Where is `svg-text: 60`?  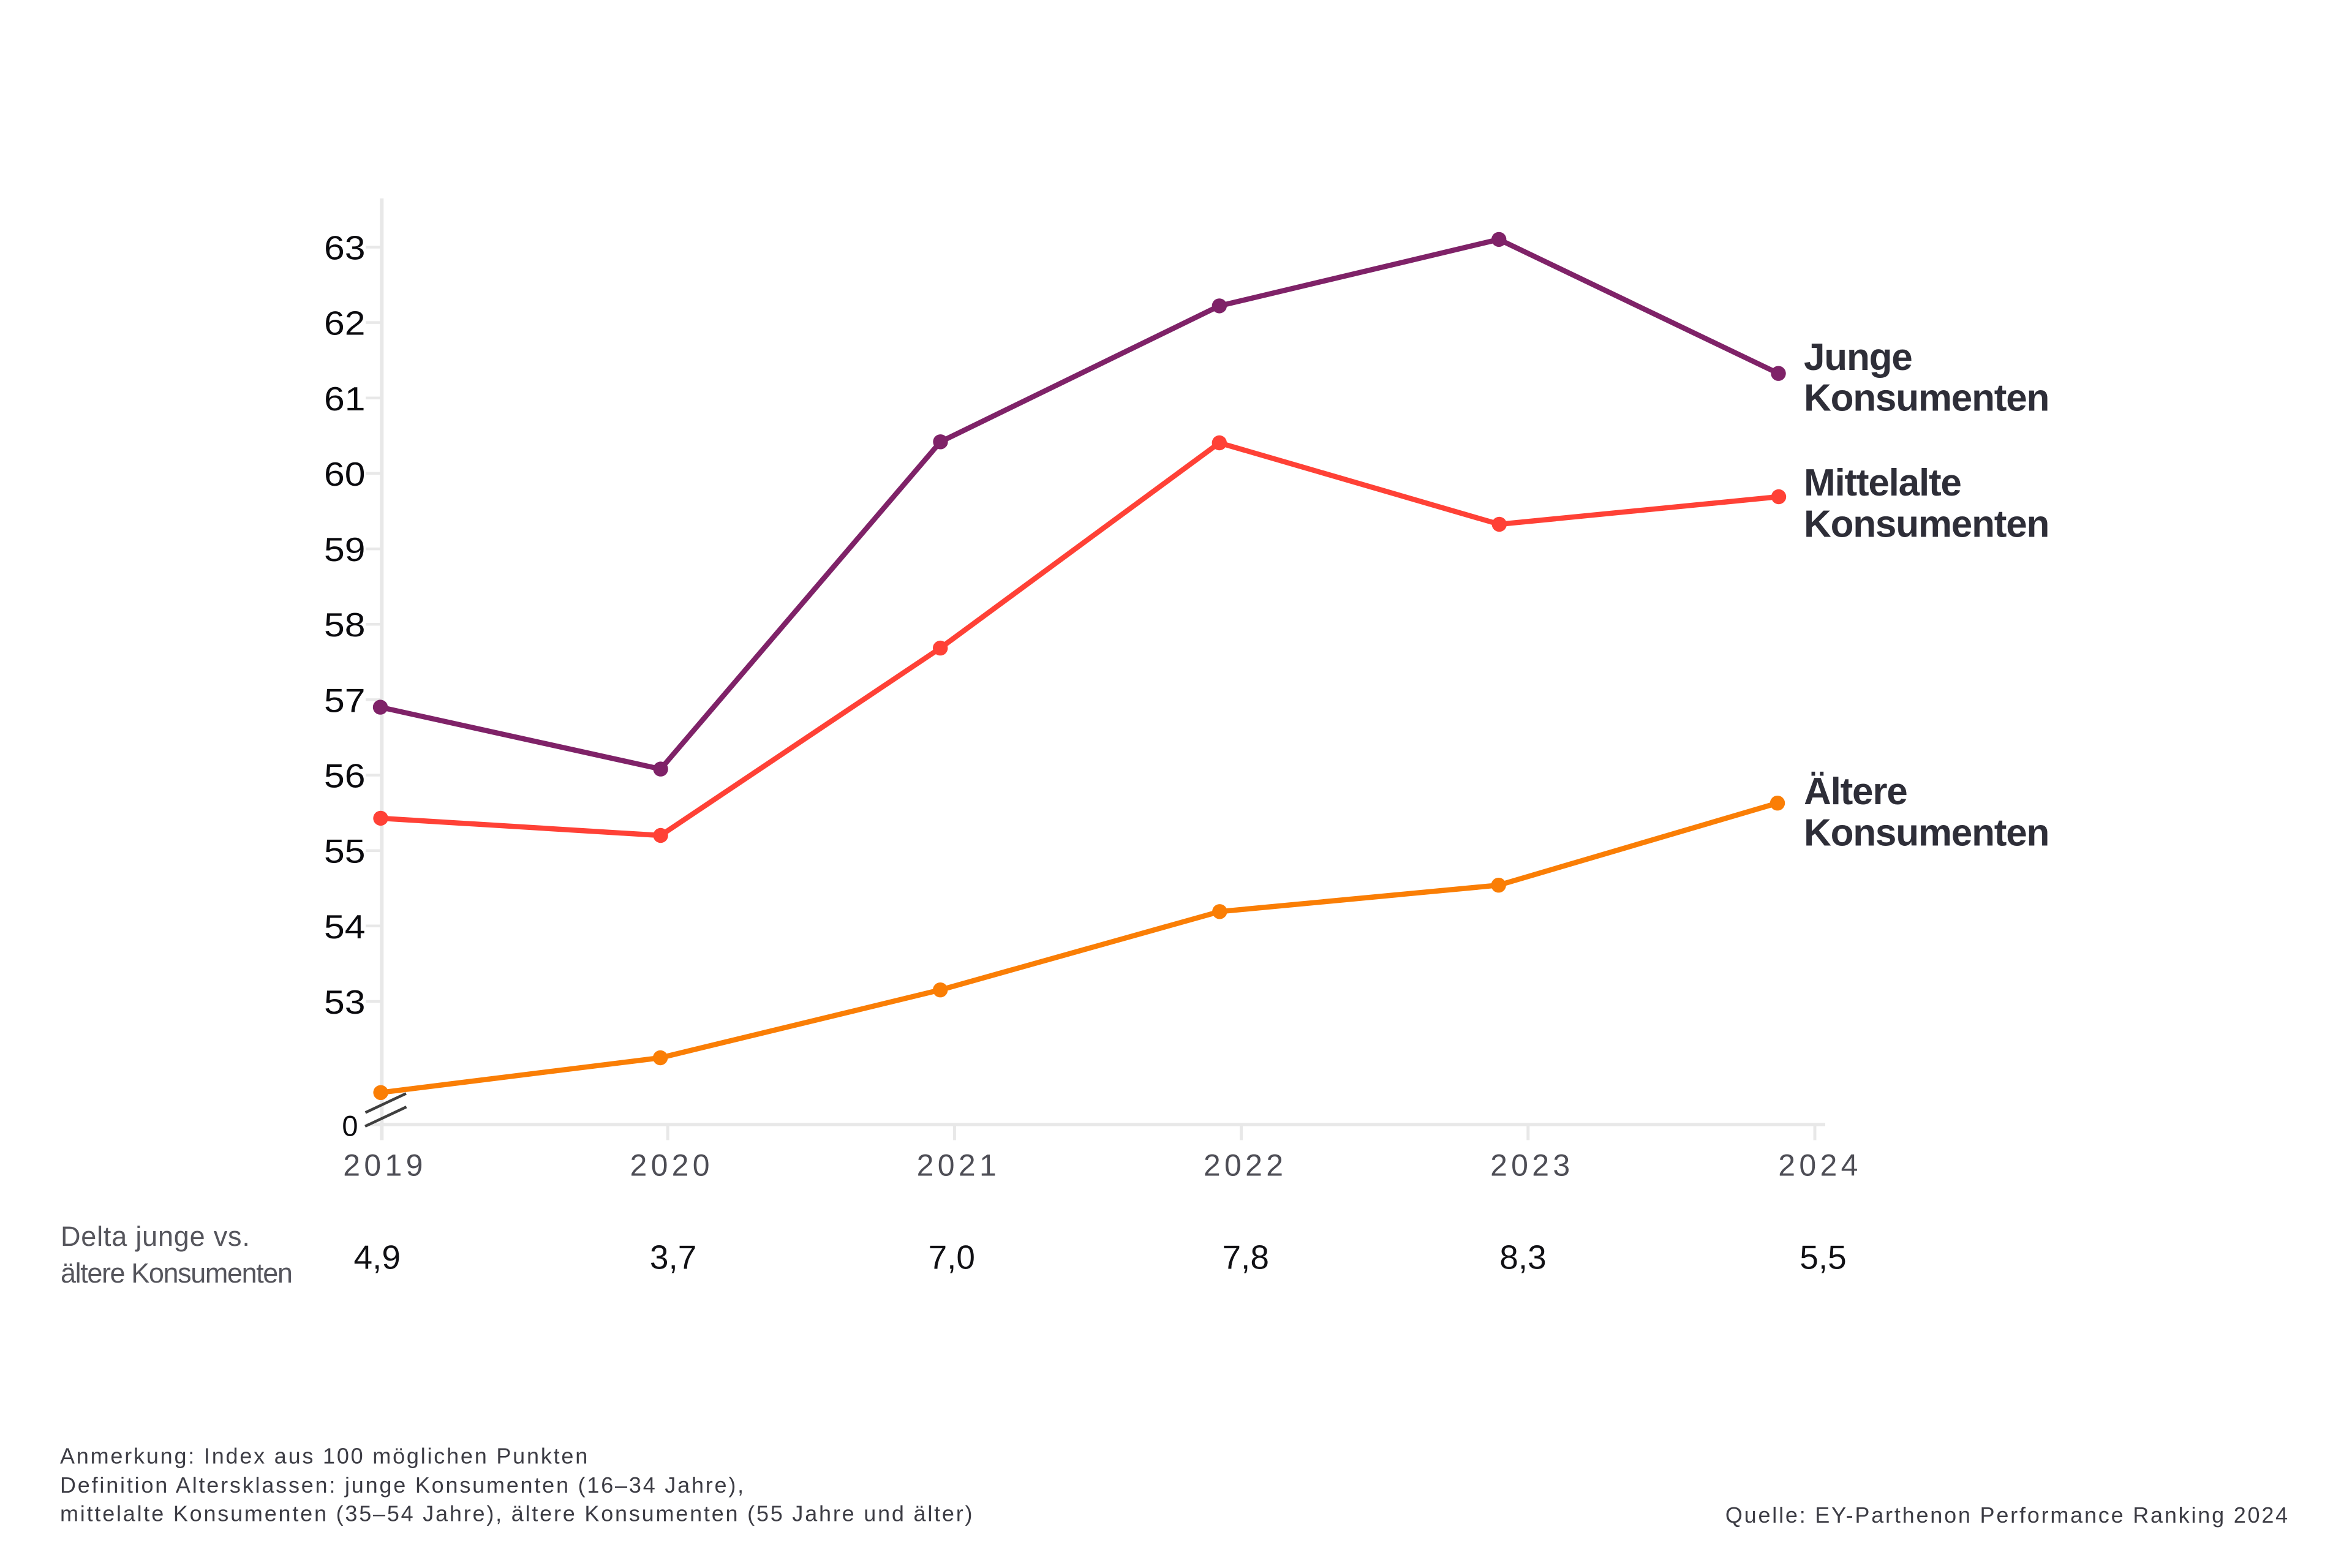 svg-text: 60 is located at coordinates (345, 474).